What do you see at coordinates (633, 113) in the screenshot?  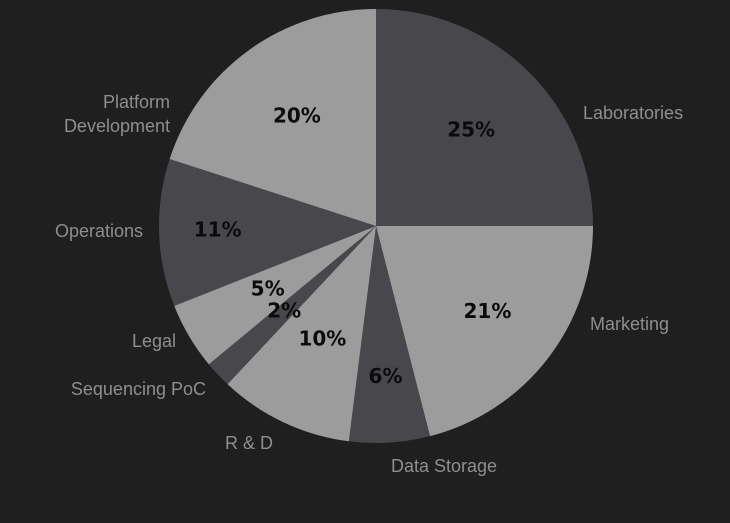 I see `category-label-laboratories: Laboratories` at bounding box center [633, 113].